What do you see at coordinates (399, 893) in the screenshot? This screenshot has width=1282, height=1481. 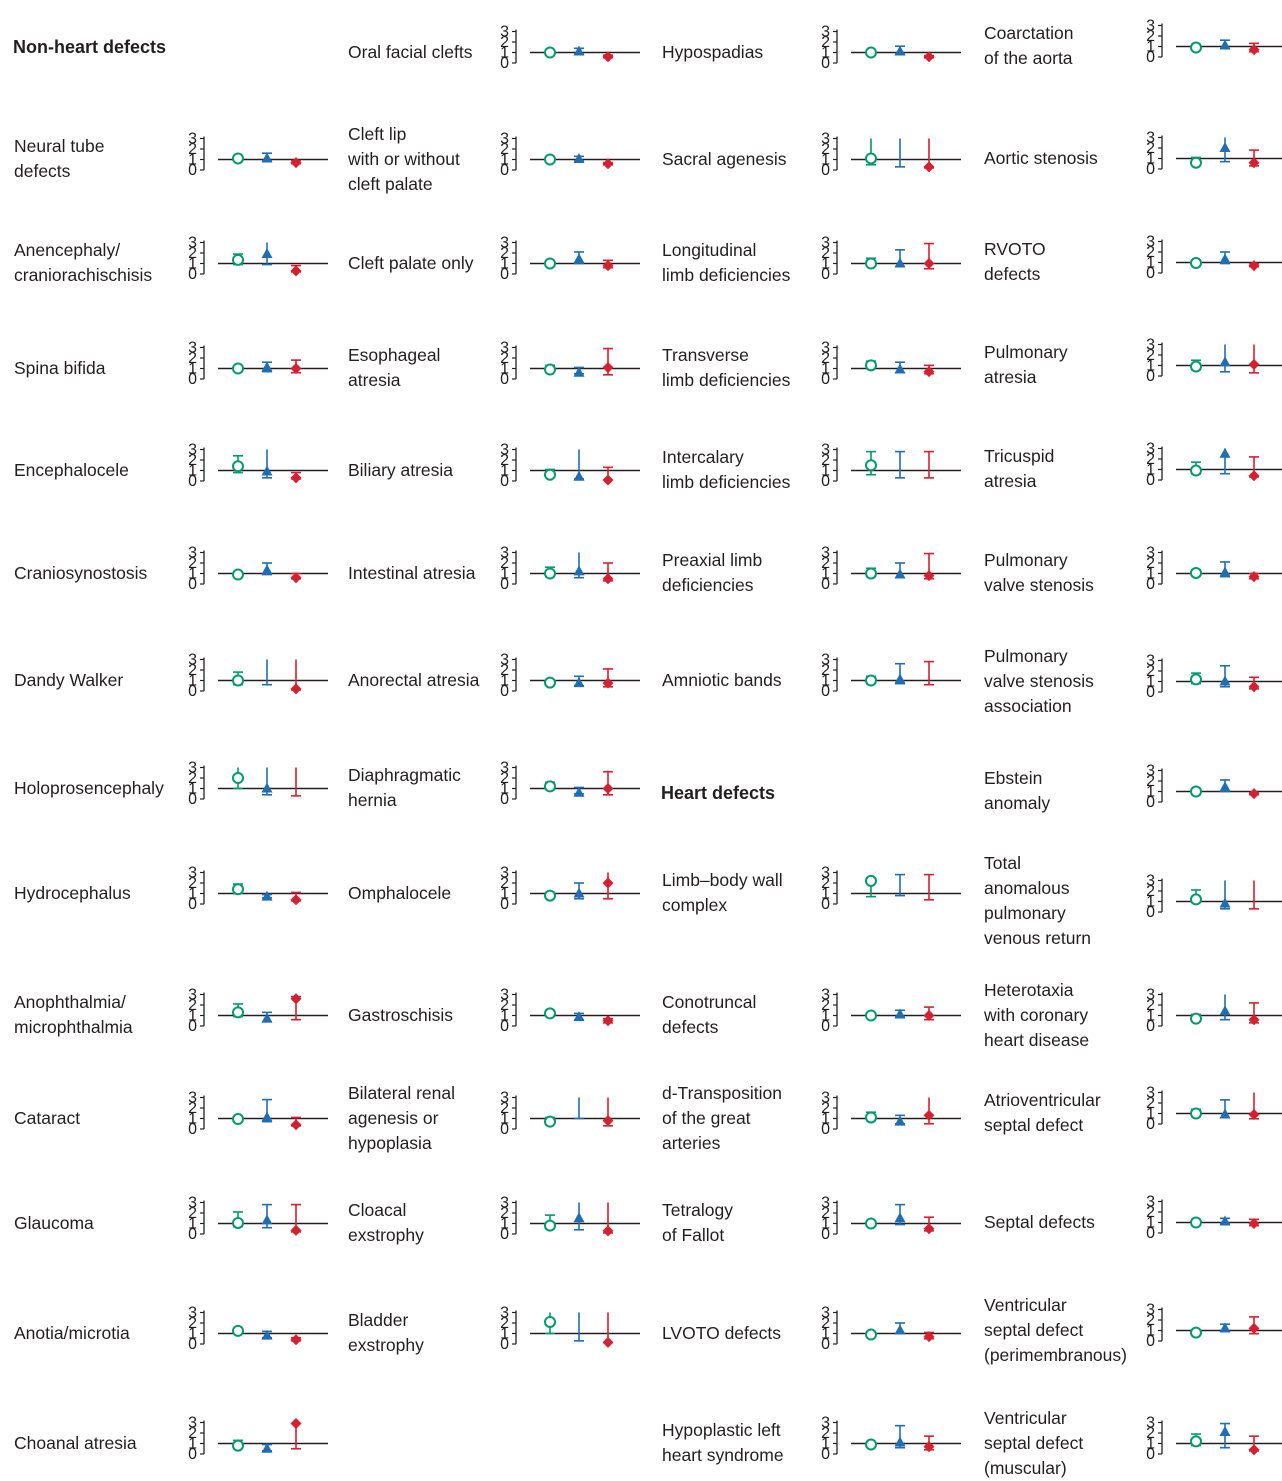 I see `defect-label: Omphalocele` at bounding box center [399, 893].